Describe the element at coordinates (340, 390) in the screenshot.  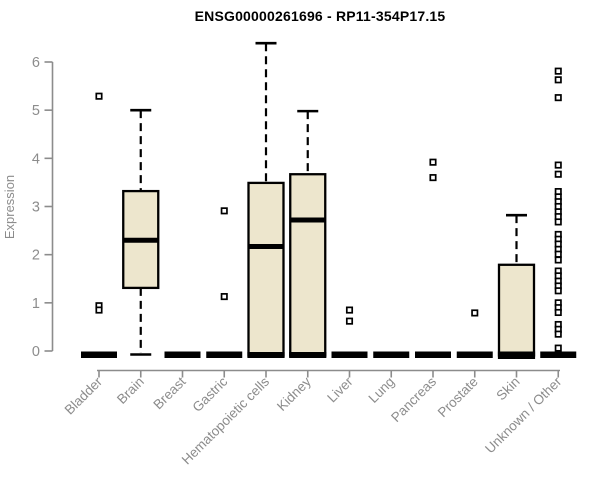
I see `x-tick-label: Liver` at that location.